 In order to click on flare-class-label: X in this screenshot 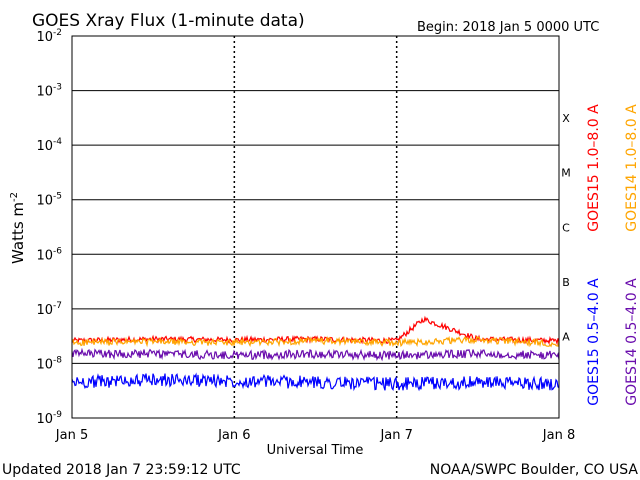, I will do `click(566, 118)`.